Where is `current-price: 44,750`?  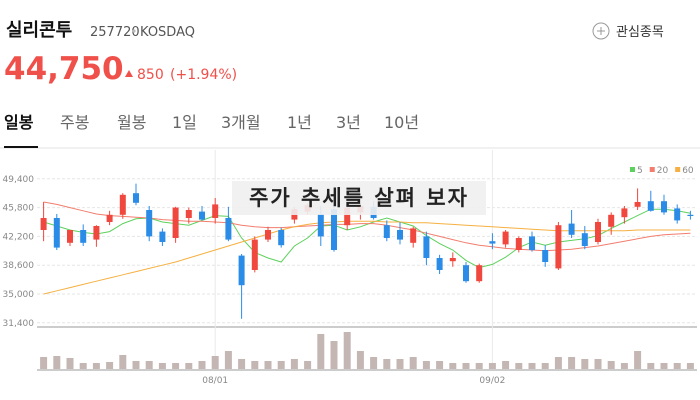
current-price: 44,750 is located at coordinates (64, 69).